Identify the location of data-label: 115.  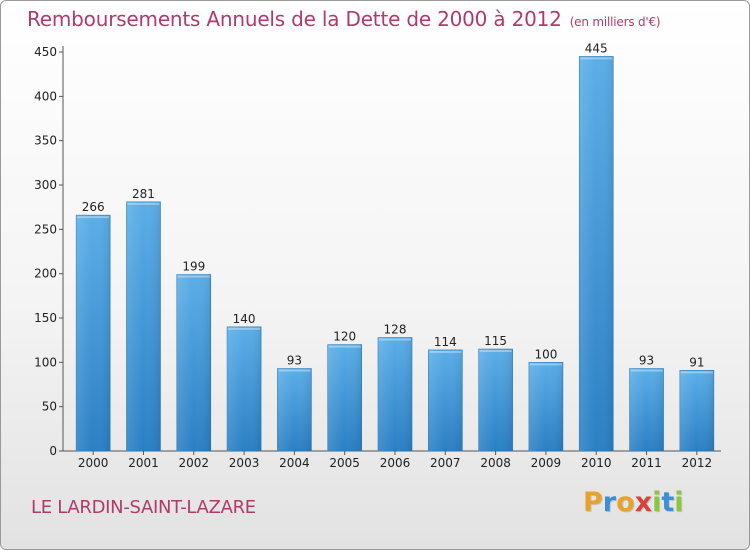
(495, 341).